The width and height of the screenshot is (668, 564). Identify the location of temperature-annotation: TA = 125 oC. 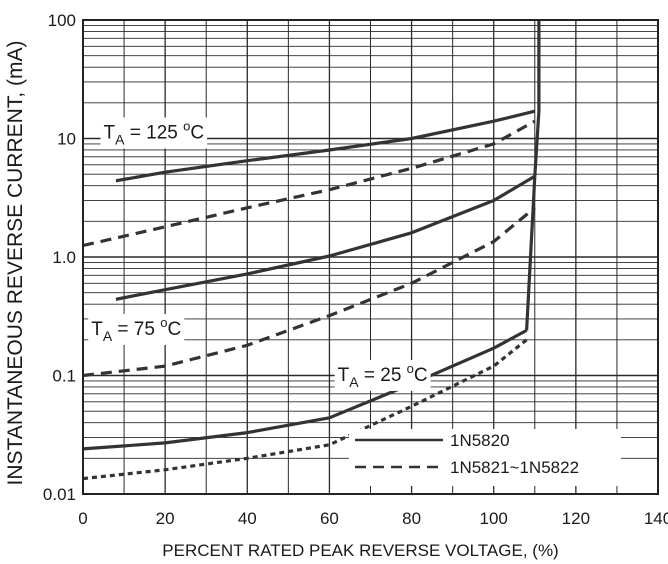
(154, 133).